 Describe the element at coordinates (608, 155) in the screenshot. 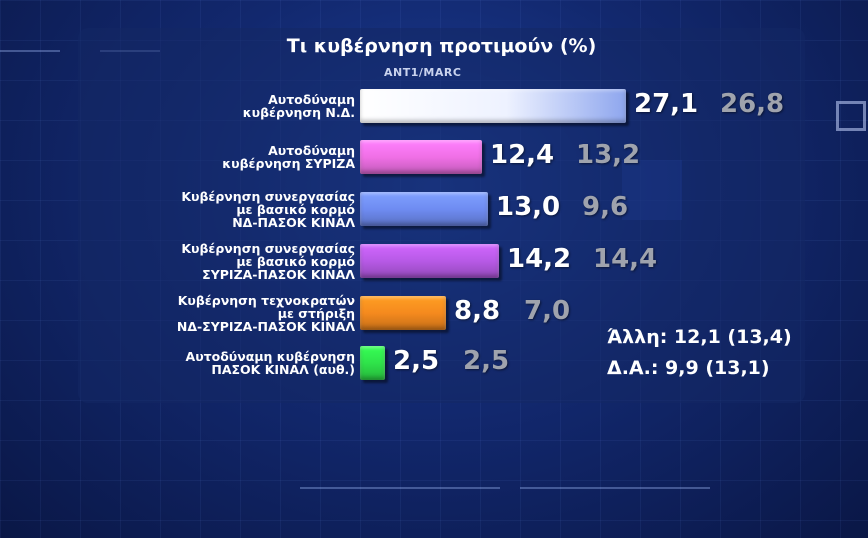

I see `previous-value-label: 13,2` at that location.